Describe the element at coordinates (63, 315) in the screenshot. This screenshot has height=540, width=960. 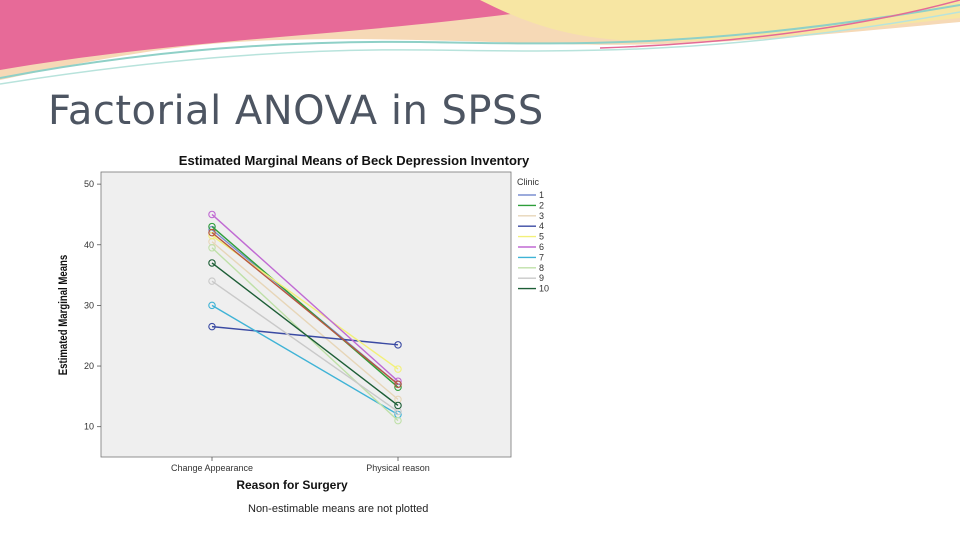
I see `y-axis-label: Estimated Marginal Means` at that location.